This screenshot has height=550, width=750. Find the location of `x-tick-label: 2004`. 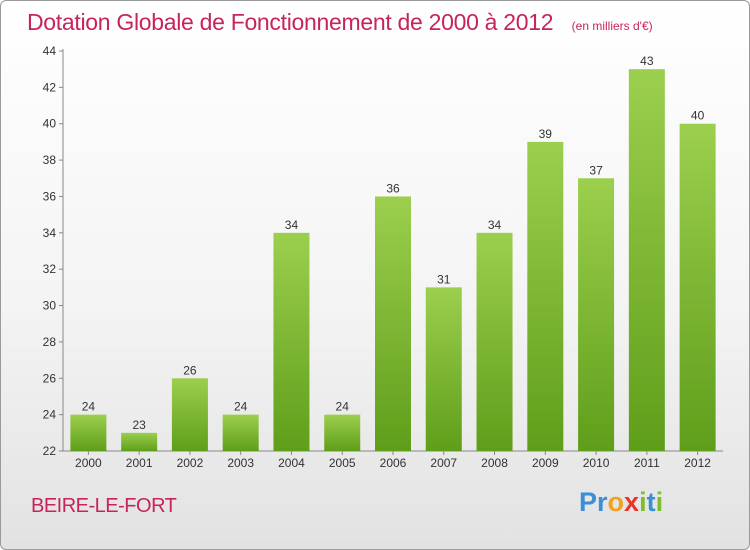

x-tick-label: 2004 is located at coordinates (291, 463).